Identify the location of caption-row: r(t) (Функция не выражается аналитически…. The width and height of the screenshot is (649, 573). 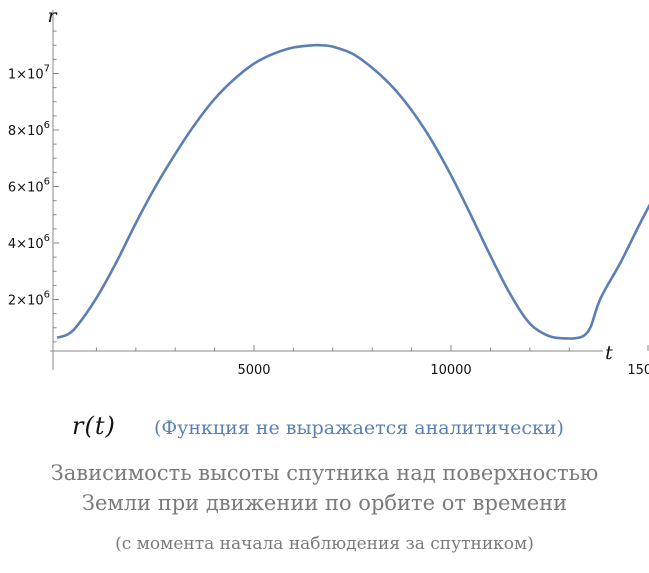
(324, 429).